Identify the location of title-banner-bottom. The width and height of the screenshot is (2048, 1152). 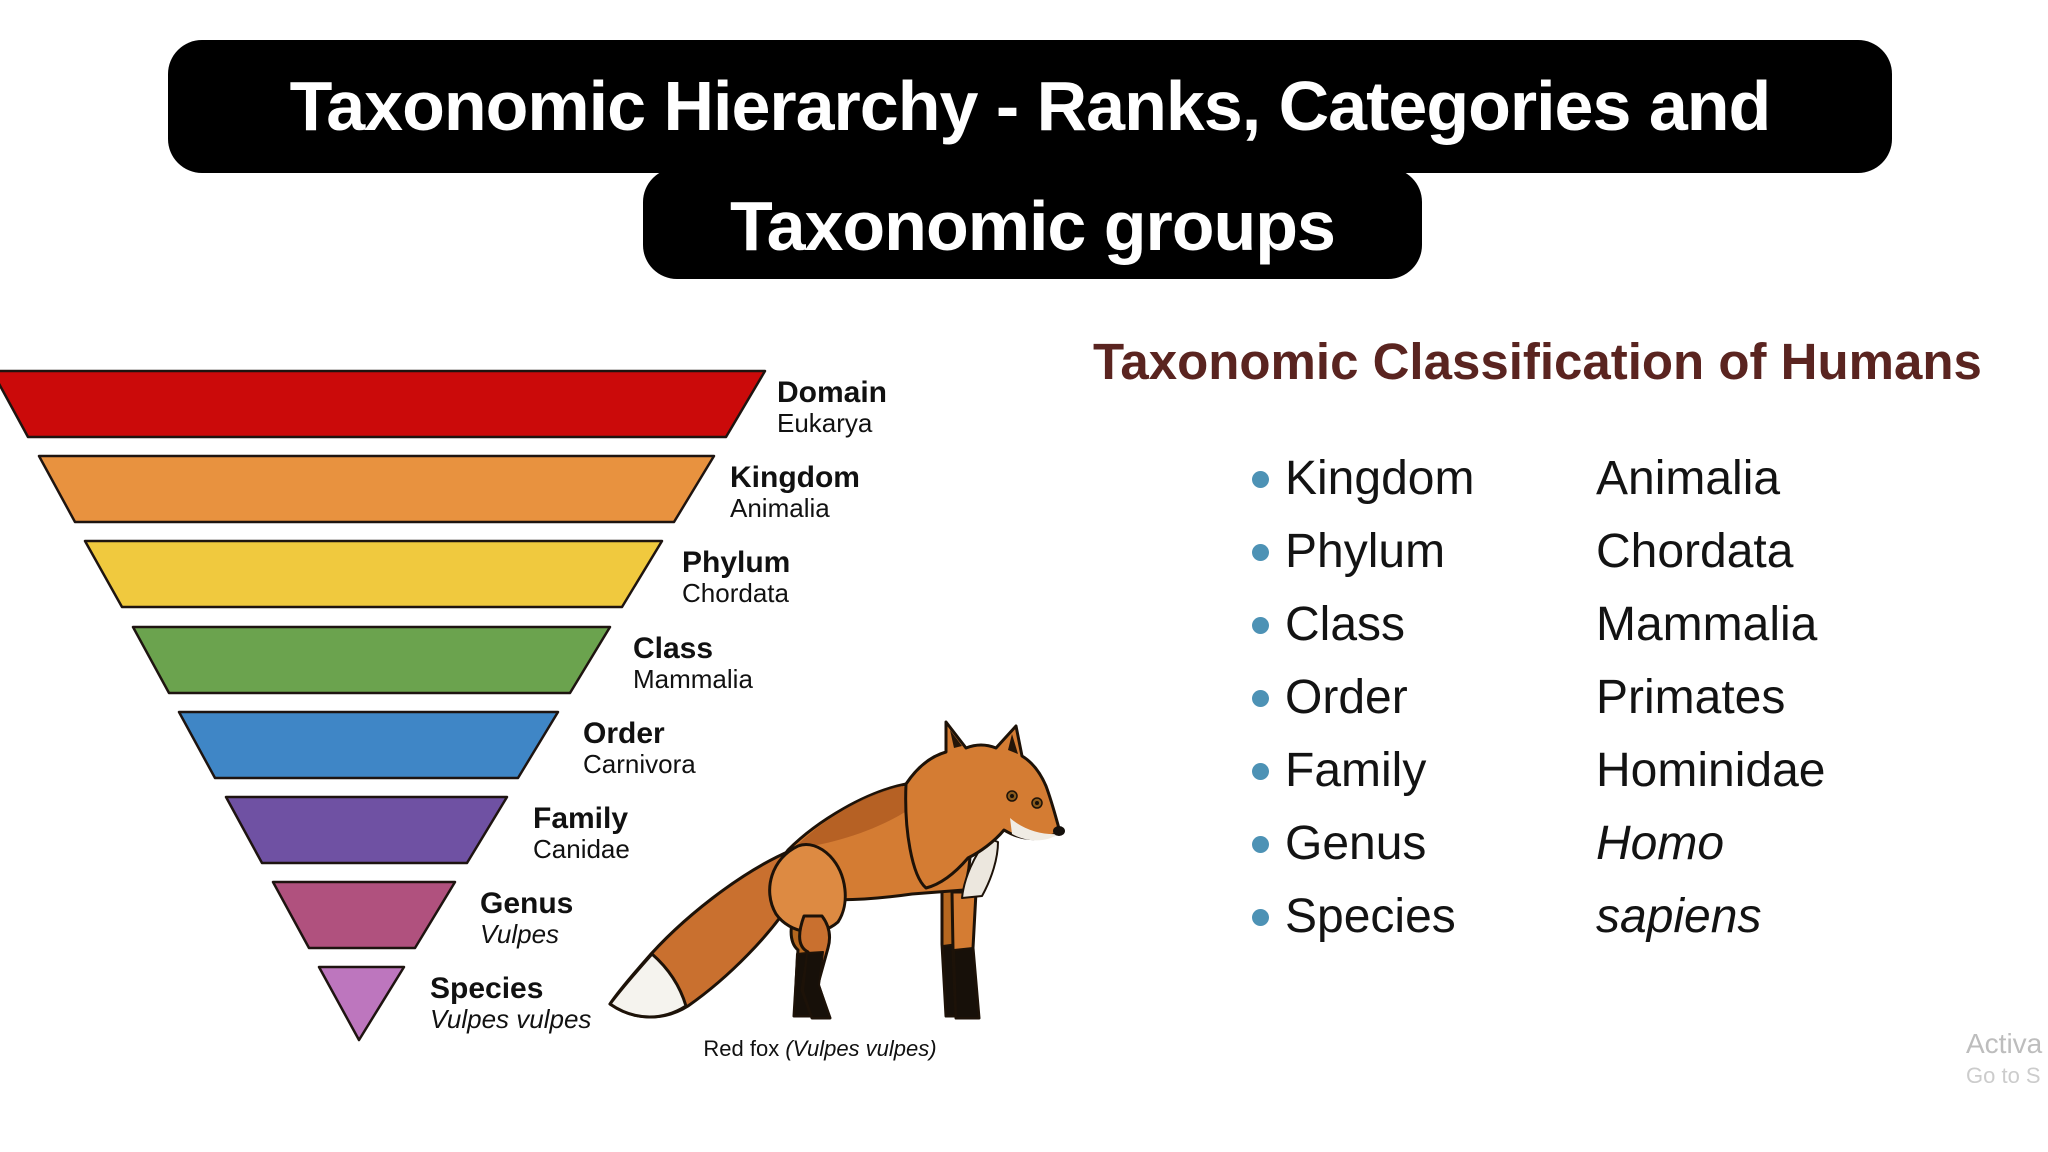
(1032, 223).